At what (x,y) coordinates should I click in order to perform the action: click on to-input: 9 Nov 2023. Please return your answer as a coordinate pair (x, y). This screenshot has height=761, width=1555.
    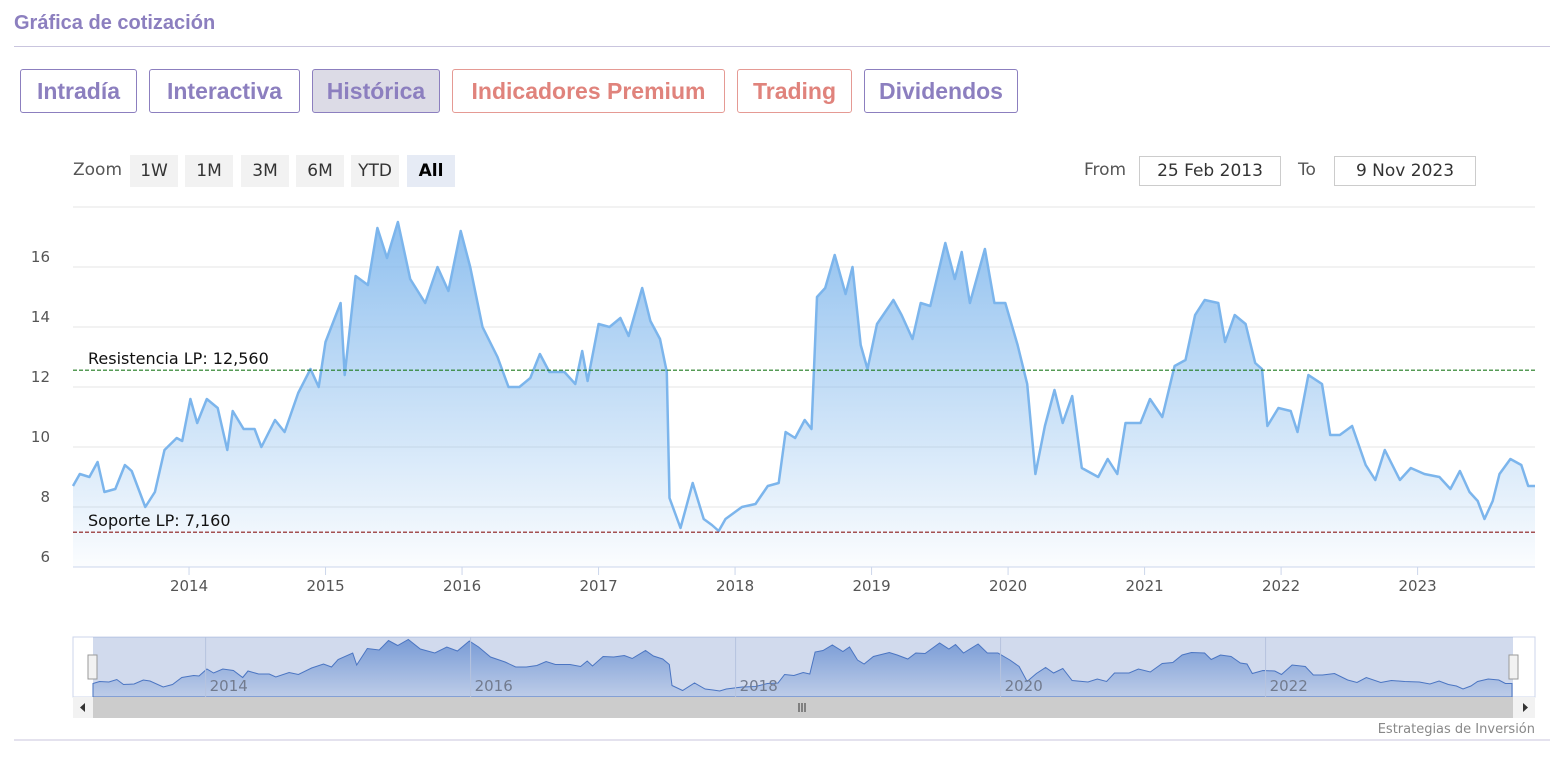
    Looking at the image, I should click on (1405, 171).